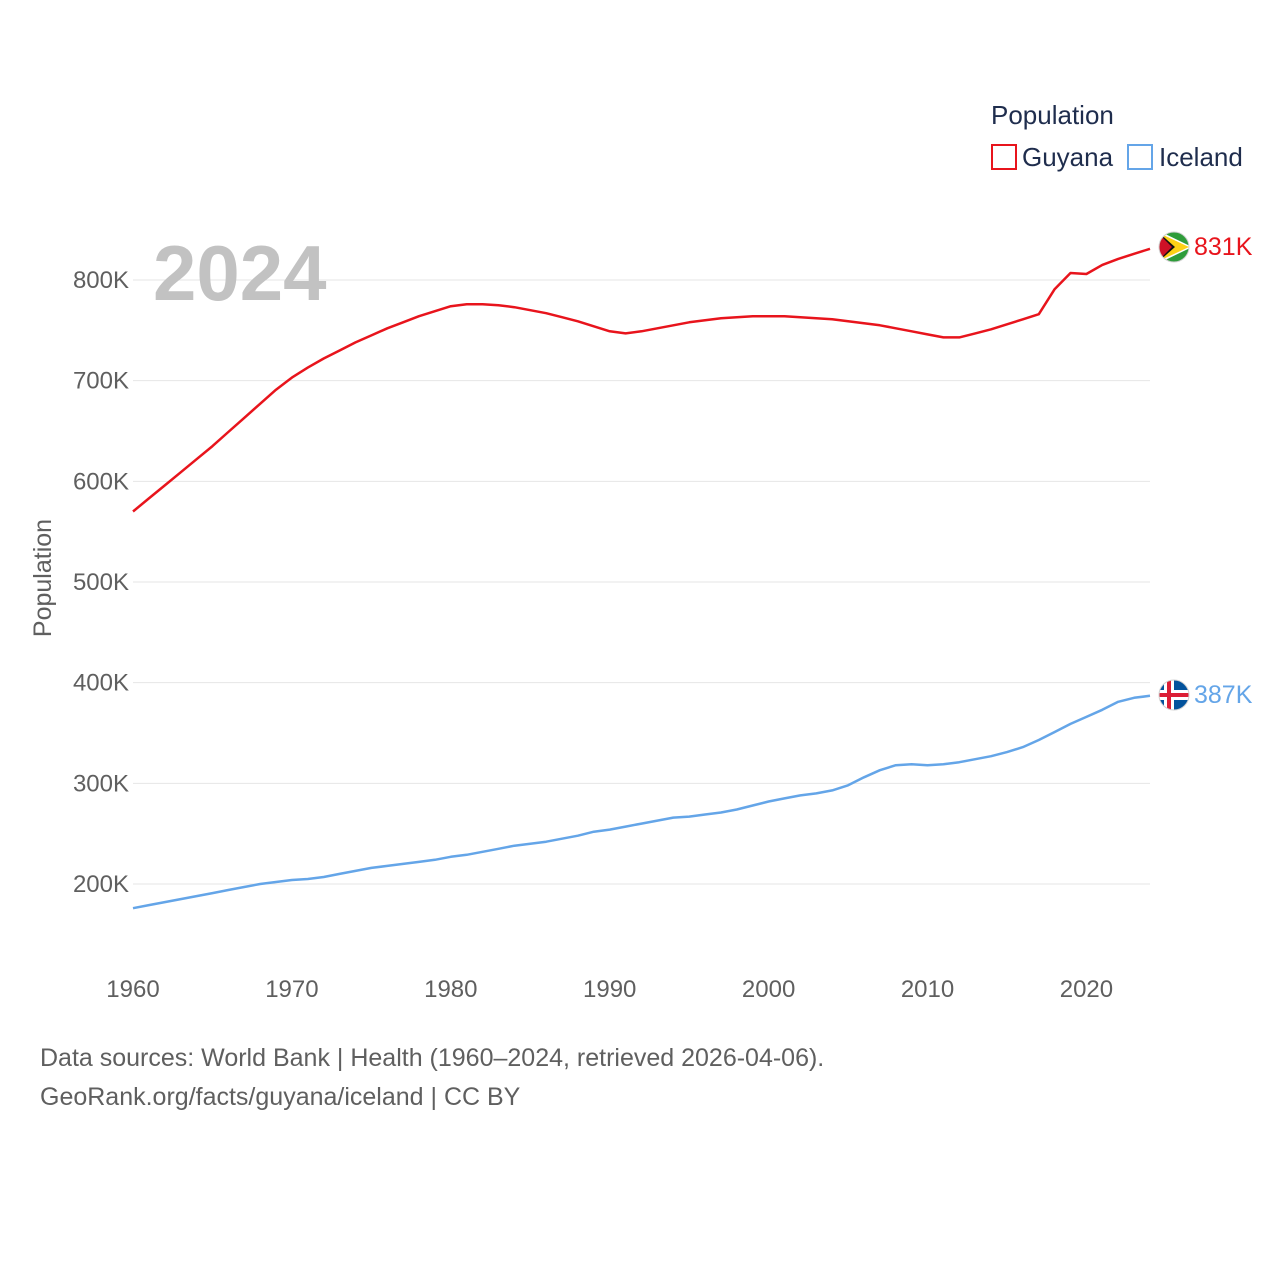  I want to click on y-tick-label: 500K, so click(101, 582).